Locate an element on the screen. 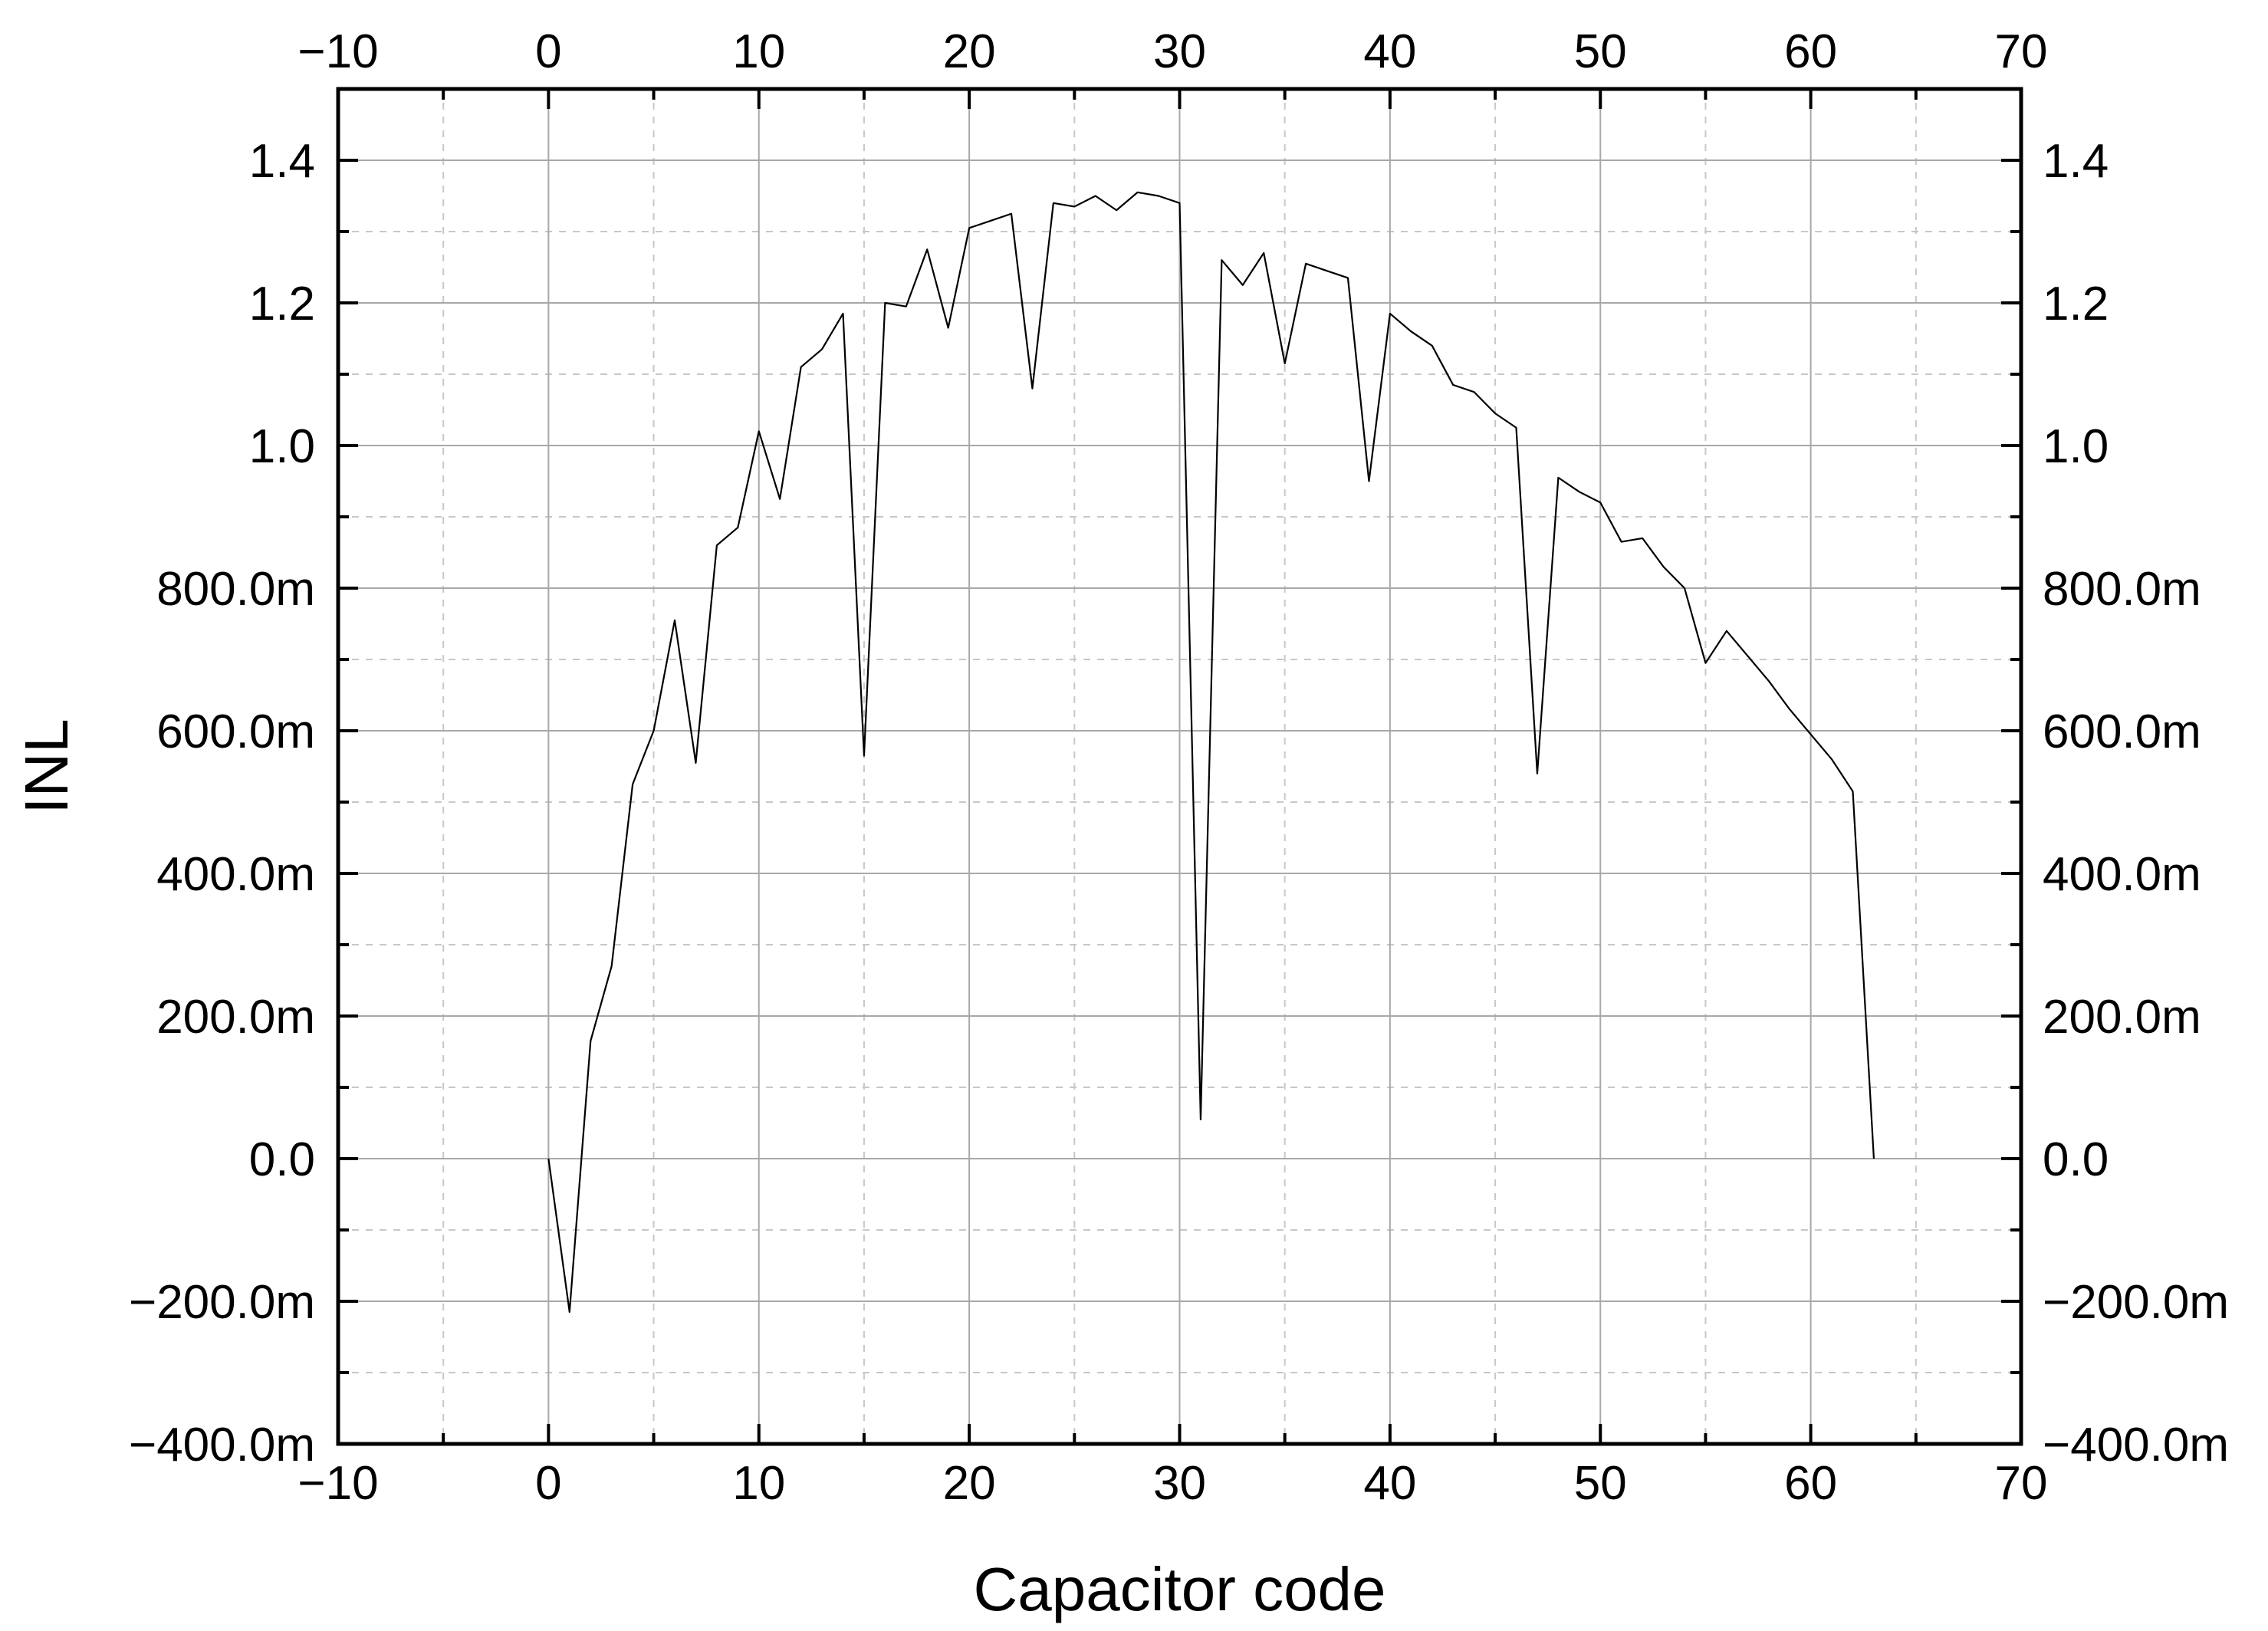 The height and width of the screenshot is (1631, 2268). x-tick-label-bottom: 30 is located at coordinates (1179, 1483).